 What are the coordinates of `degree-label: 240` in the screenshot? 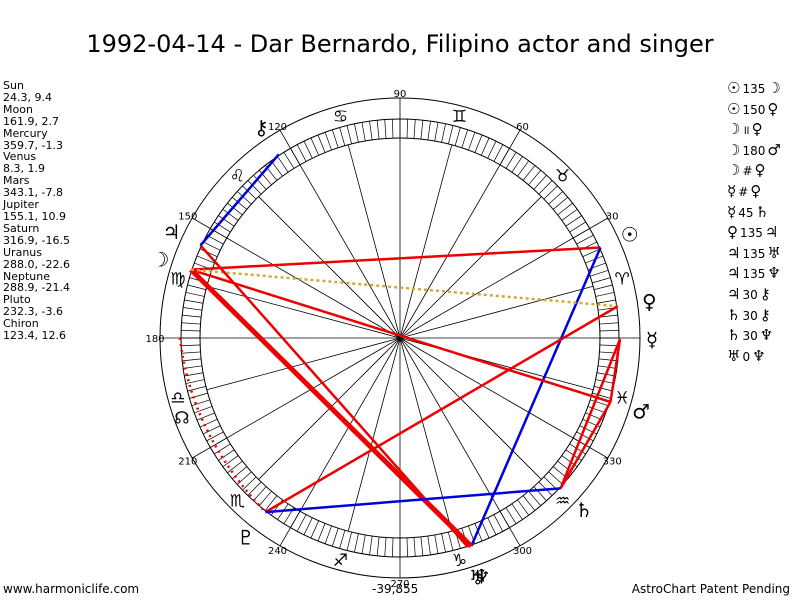 It's located at (277, 551).